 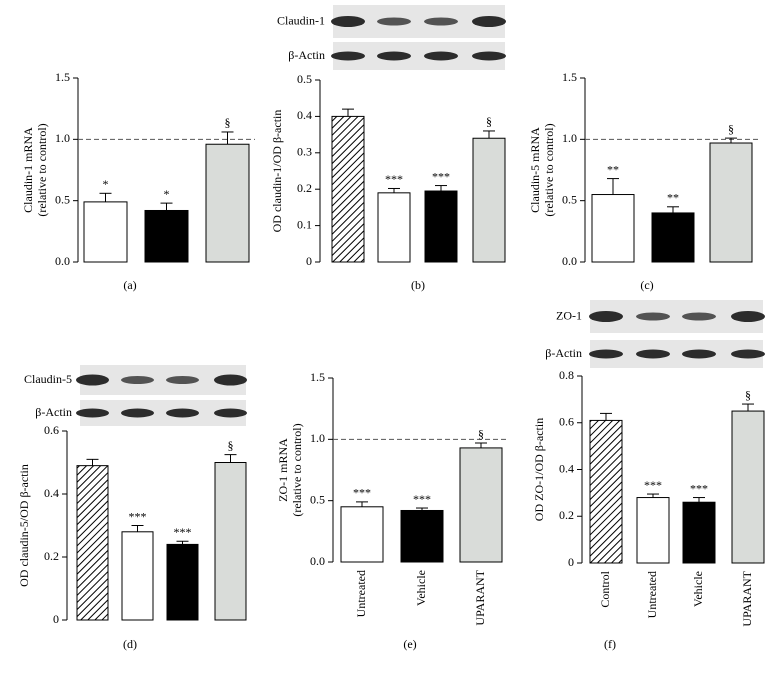 What do you see at coordinates (610, 644) in the screenshot?
I see `panel-caption: (f)` at bounding box center [610, 644].